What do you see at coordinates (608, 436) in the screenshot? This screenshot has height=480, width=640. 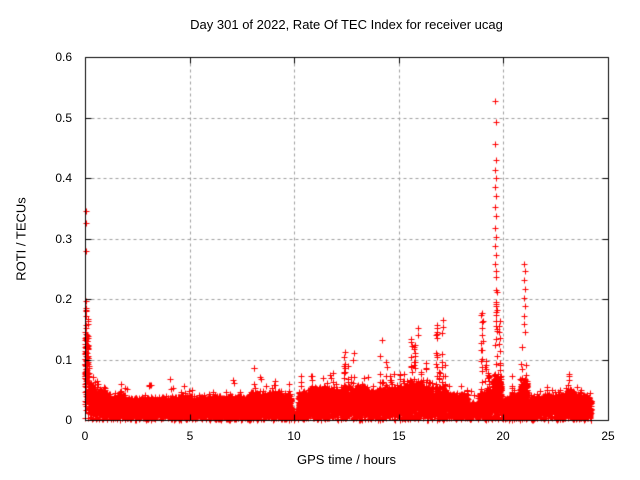 I see `x-tick-label: 25` at bounding box center [608, 436].